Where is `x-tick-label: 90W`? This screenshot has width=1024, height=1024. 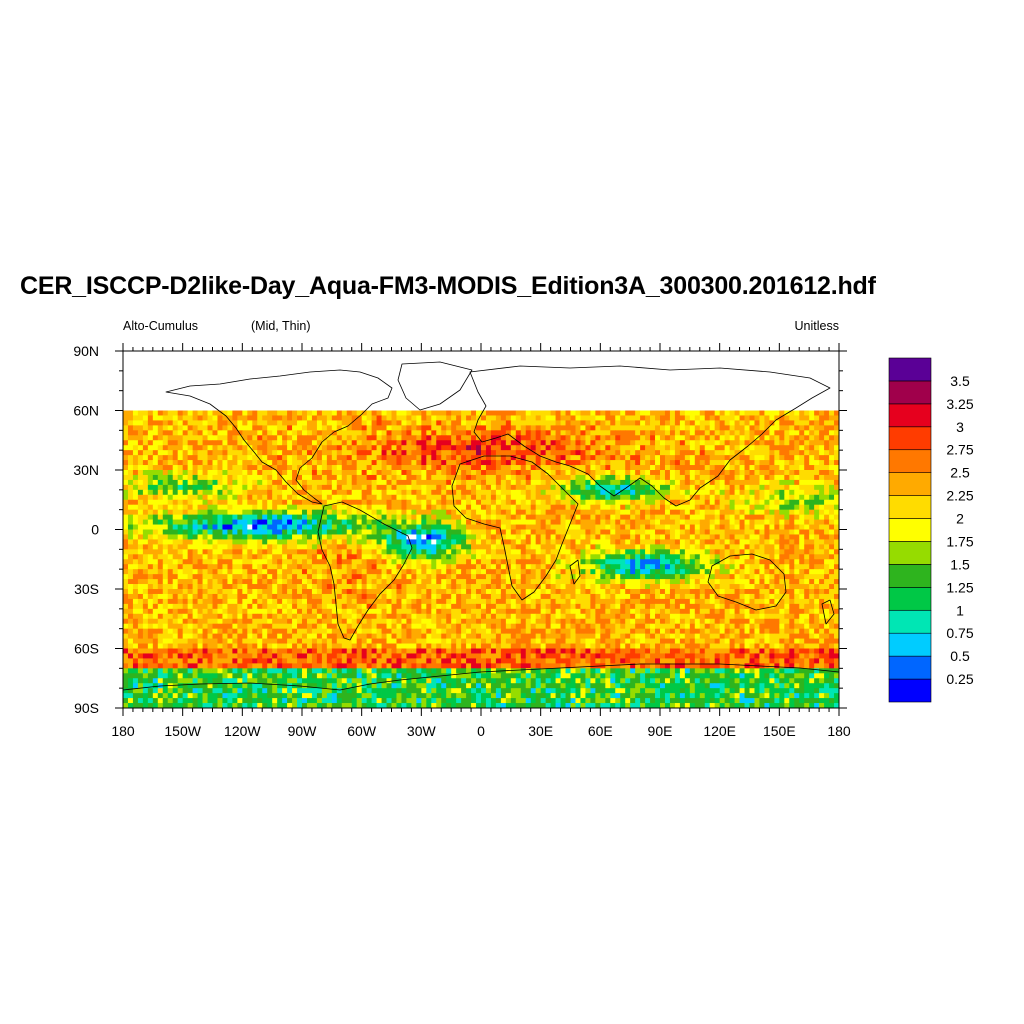 x-tick-label: 90W is located at coordinates (303, 731).